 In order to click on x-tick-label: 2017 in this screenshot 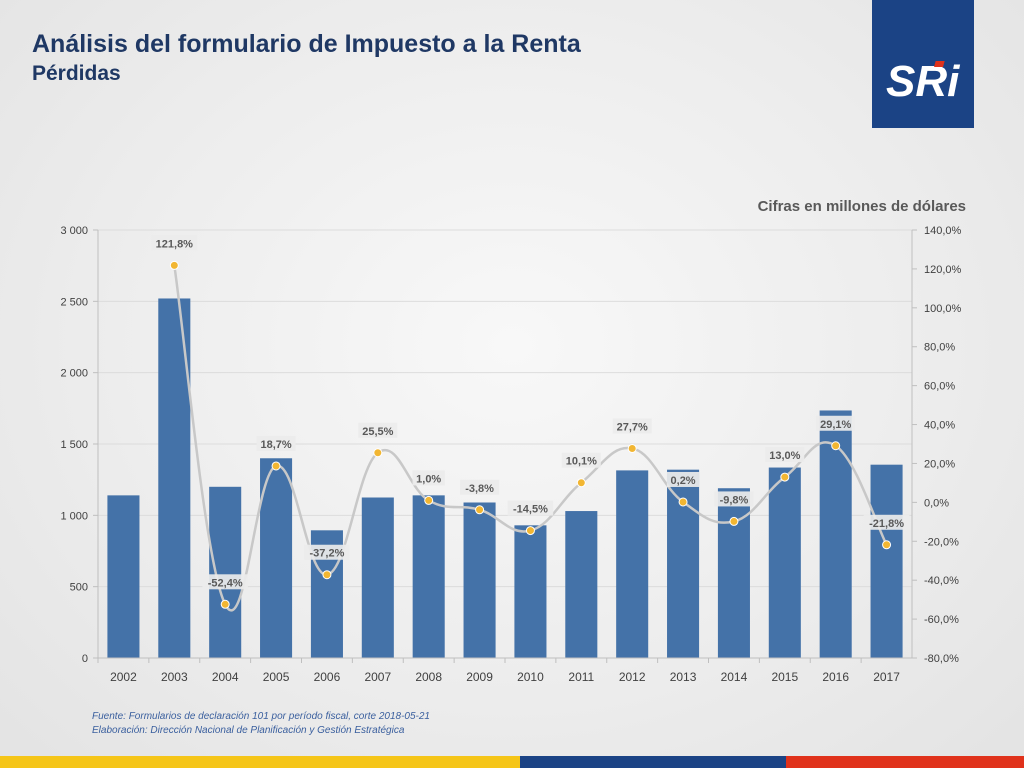, I will do `click(886, 677)`.